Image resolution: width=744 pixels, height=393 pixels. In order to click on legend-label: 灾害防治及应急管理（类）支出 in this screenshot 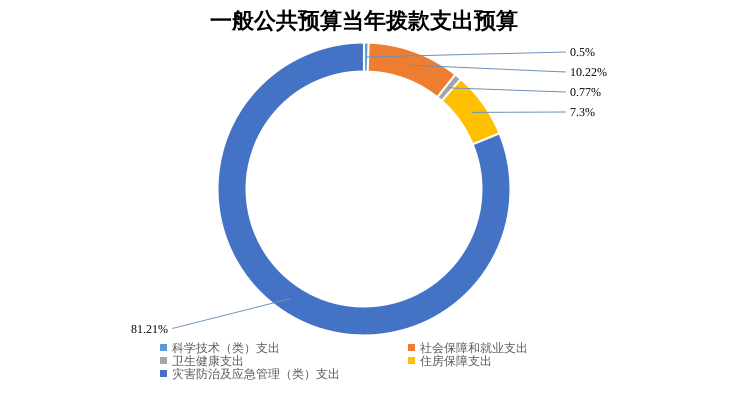, I will do `click(256, 374)`.